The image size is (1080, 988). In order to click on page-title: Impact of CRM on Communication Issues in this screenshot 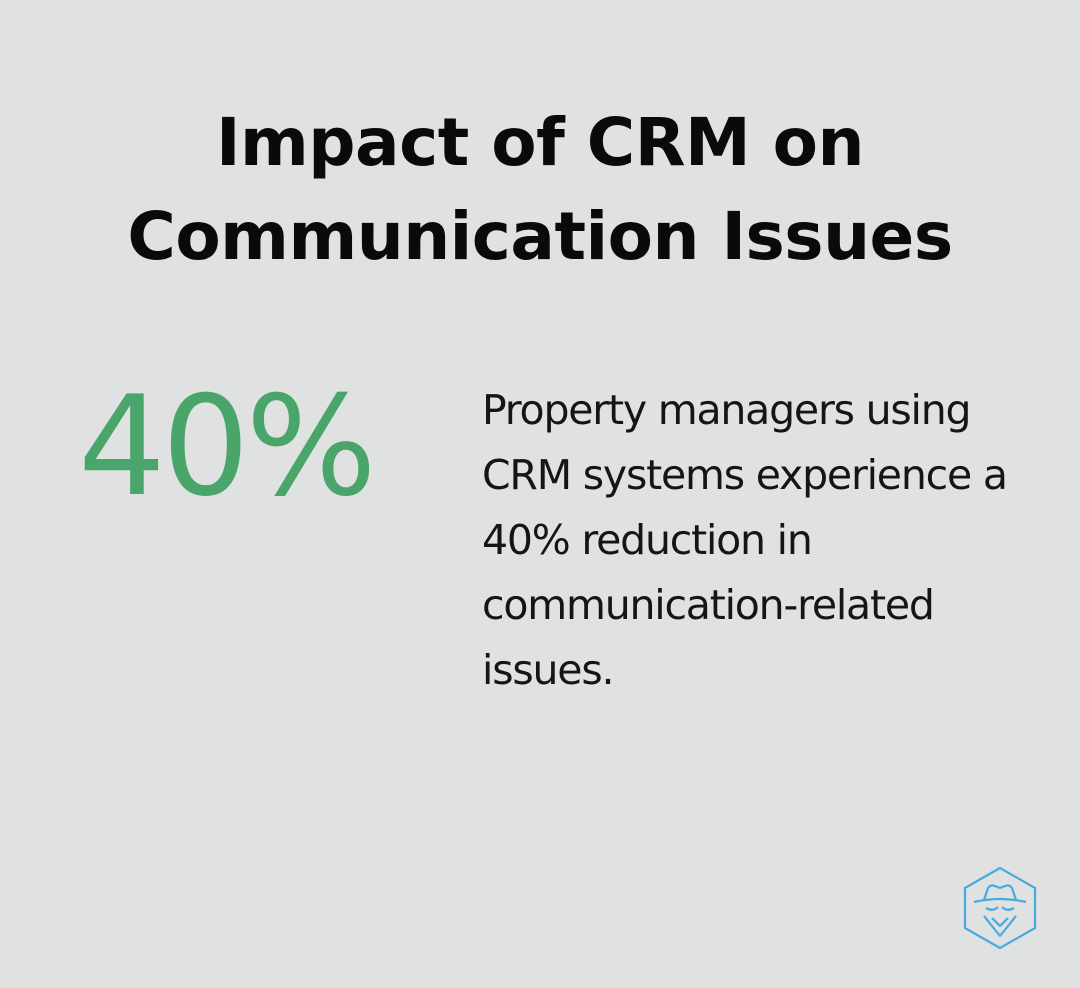, I will do `click(540, 189)`.